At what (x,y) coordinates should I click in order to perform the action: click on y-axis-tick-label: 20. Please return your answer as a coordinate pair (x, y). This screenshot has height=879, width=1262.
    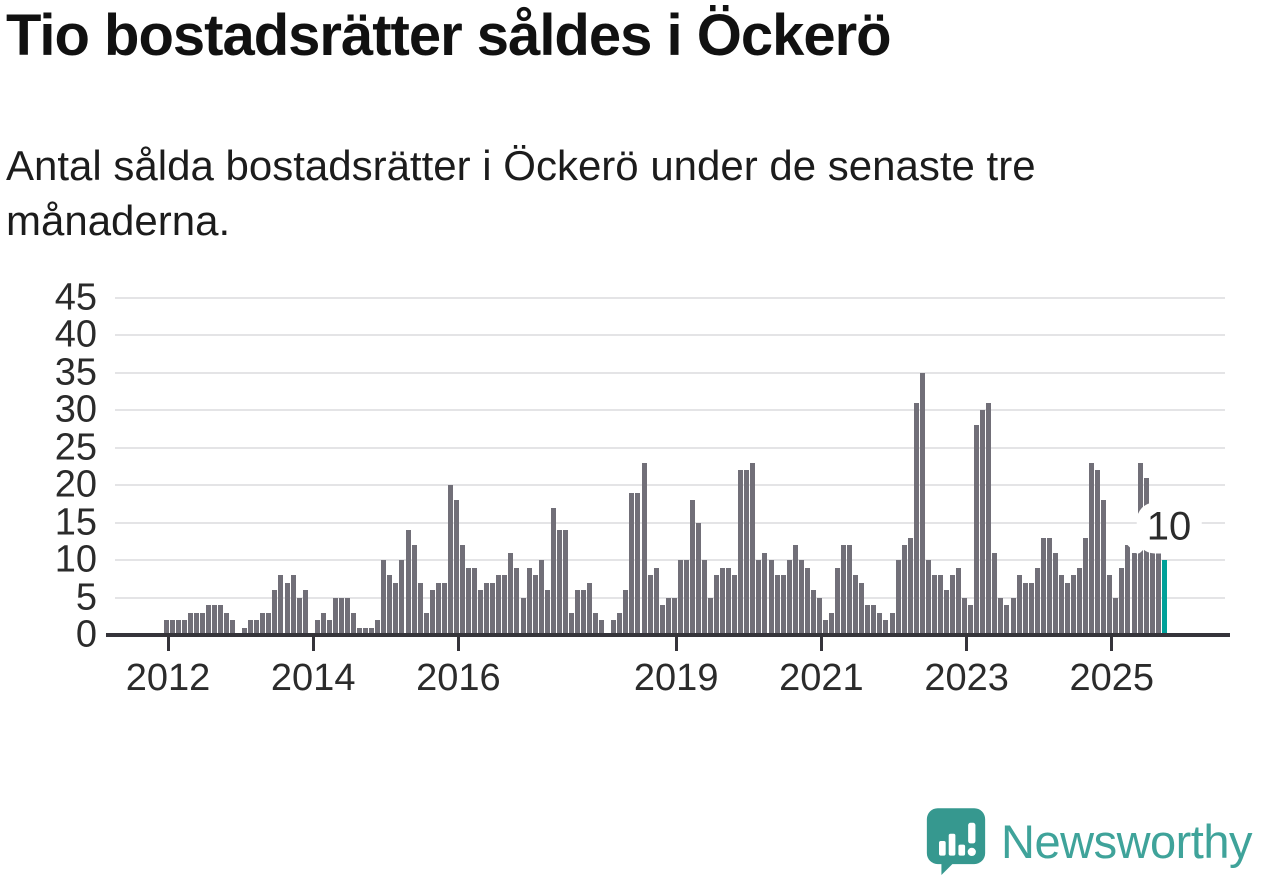
    Looking at the image, I should click on (75, 484).